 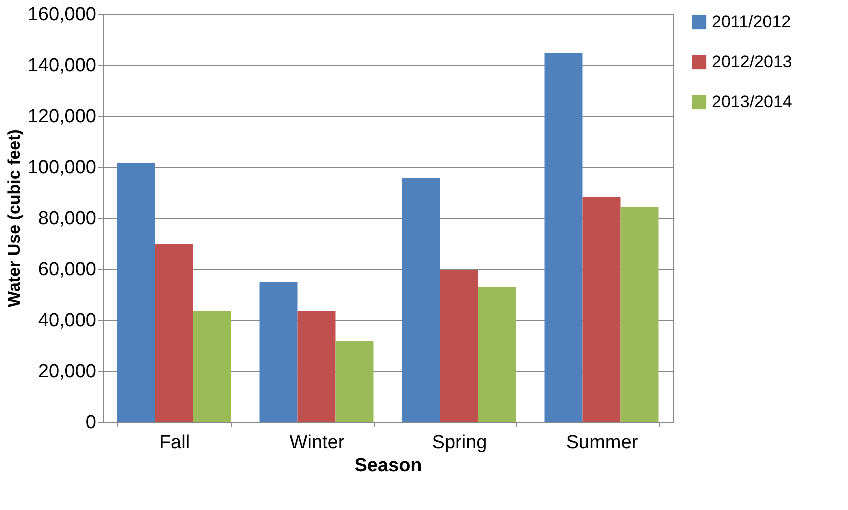 What do you see at coordinates (67, 372) in the screenshot?
I see `y-tick-label: 20,000` at bounding box center [67, 372].